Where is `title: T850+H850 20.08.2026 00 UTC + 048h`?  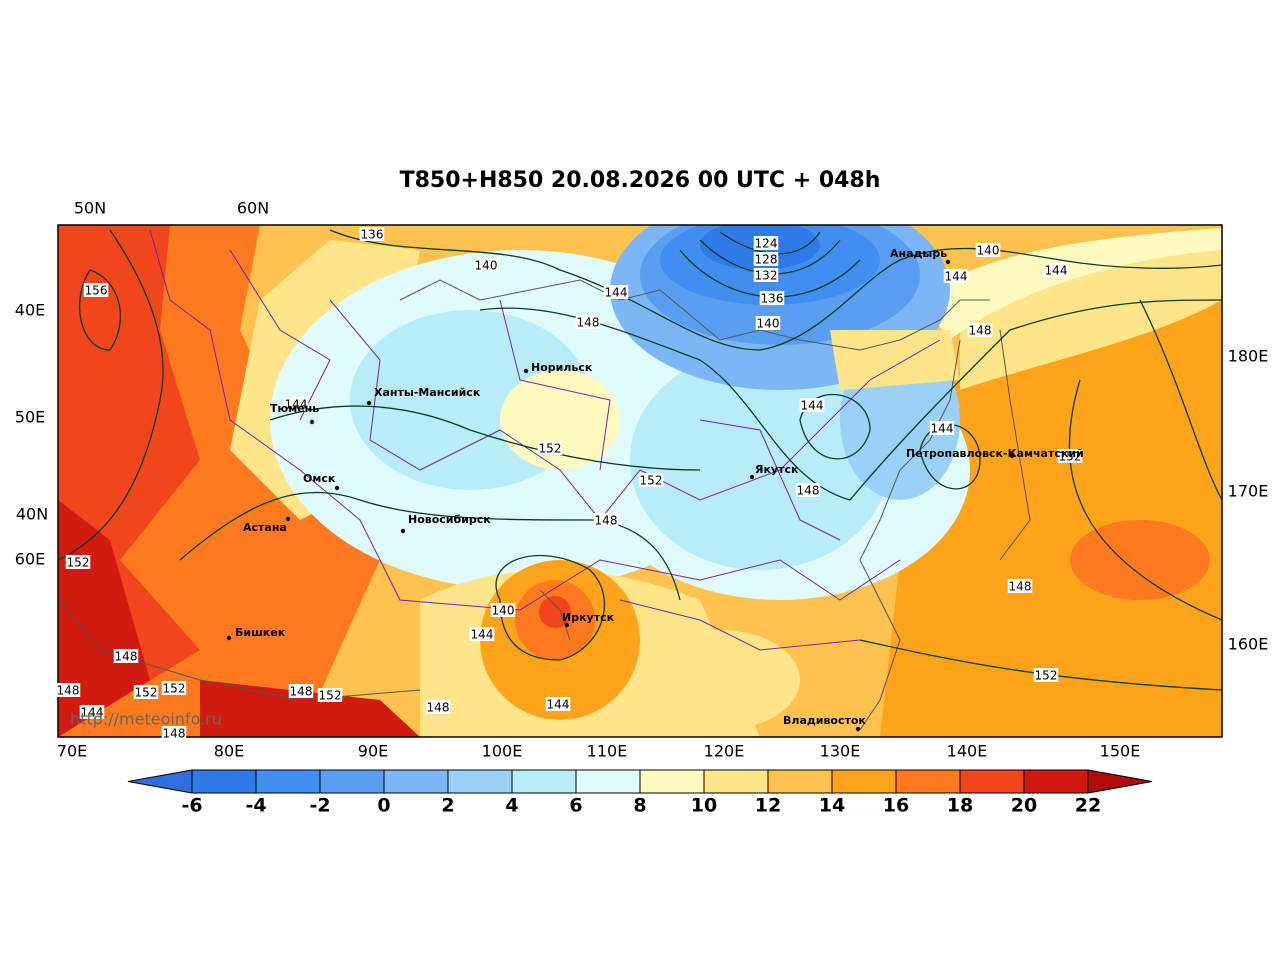
title: T850+H850 20.08.2026 00 UTC + 048h is located at coordinates (640, 180).